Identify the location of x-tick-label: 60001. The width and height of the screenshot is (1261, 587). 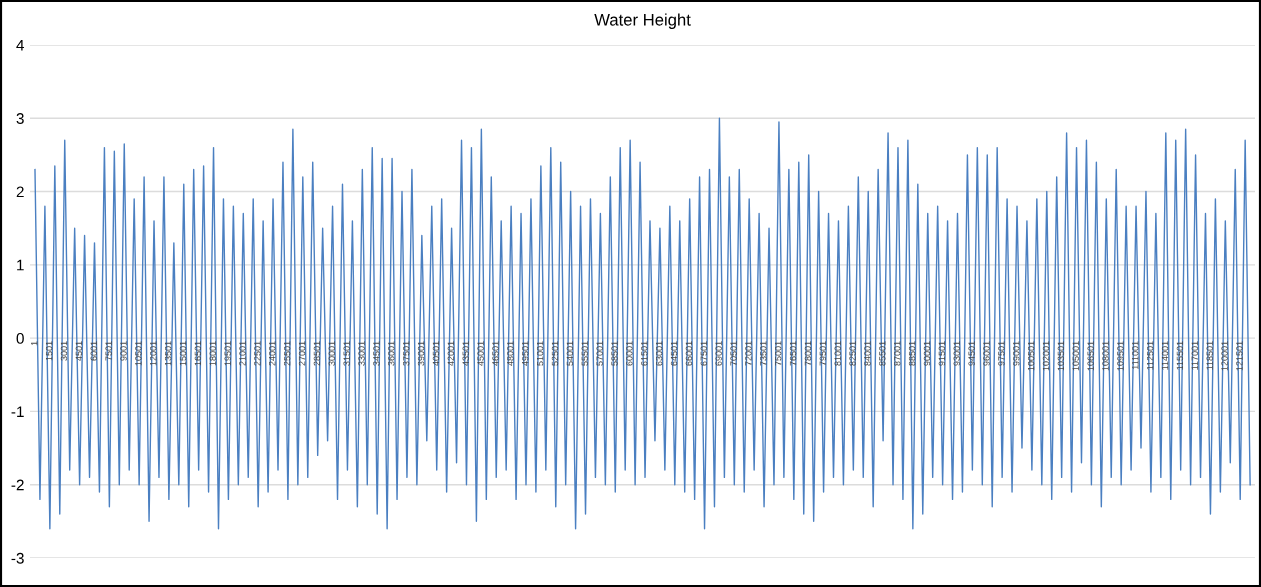
(629, 353).